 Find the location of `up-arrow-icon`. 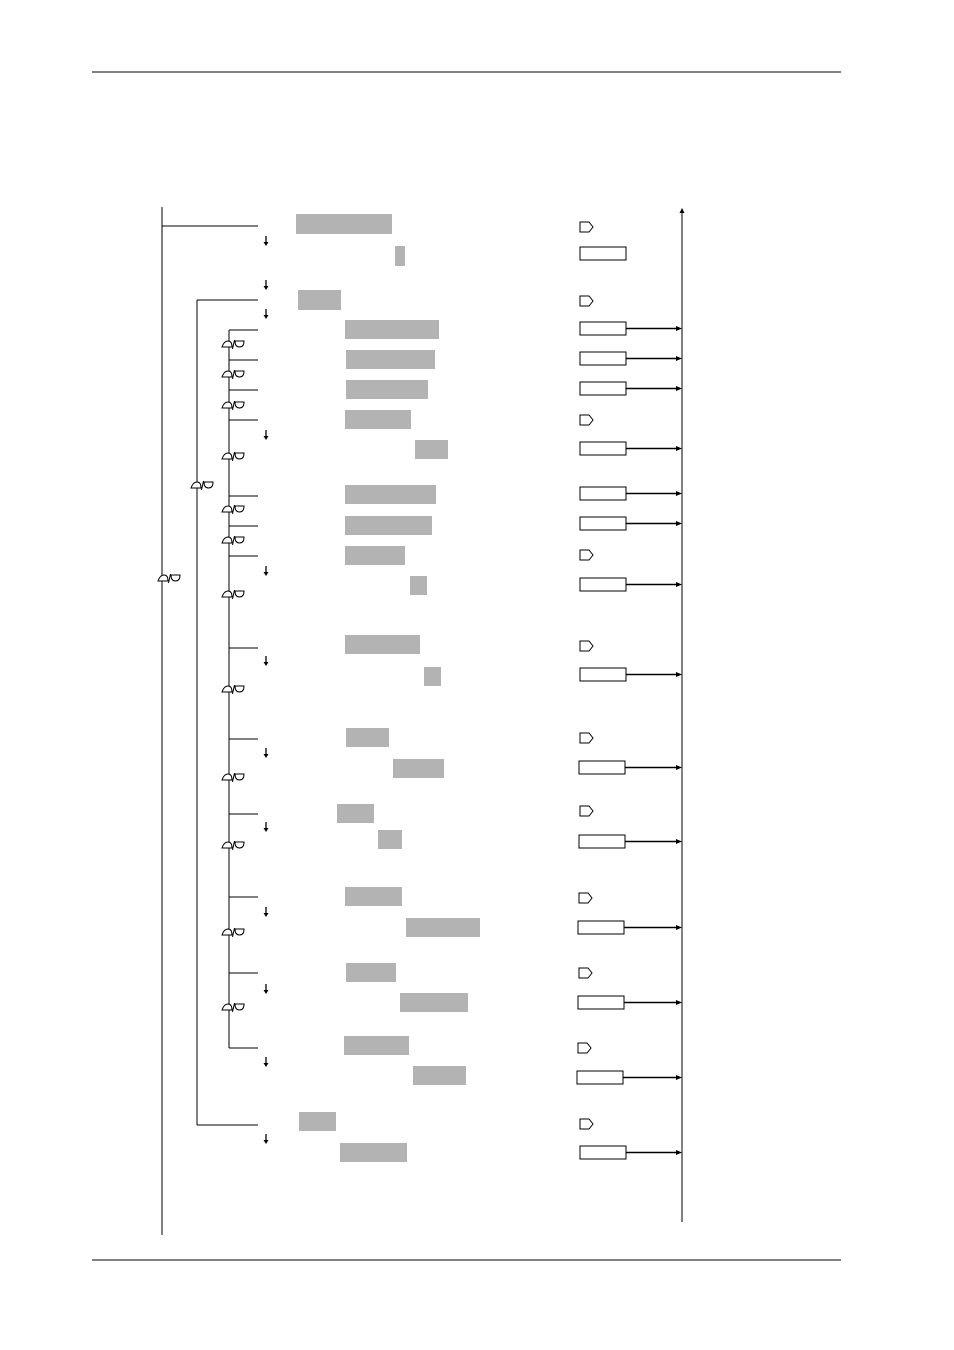

up-arrow-icon is located at coordinates (682, 210).